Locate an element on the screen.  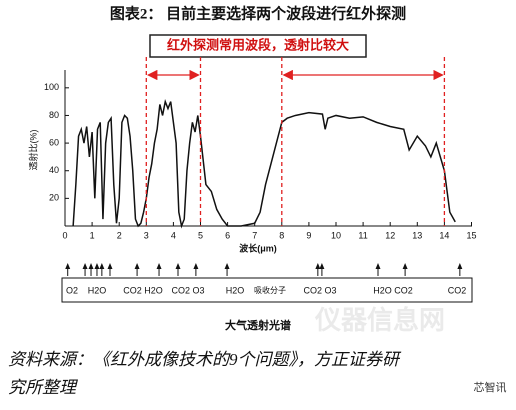
absorption-label: CO2 is located at coordinates (457, 290).